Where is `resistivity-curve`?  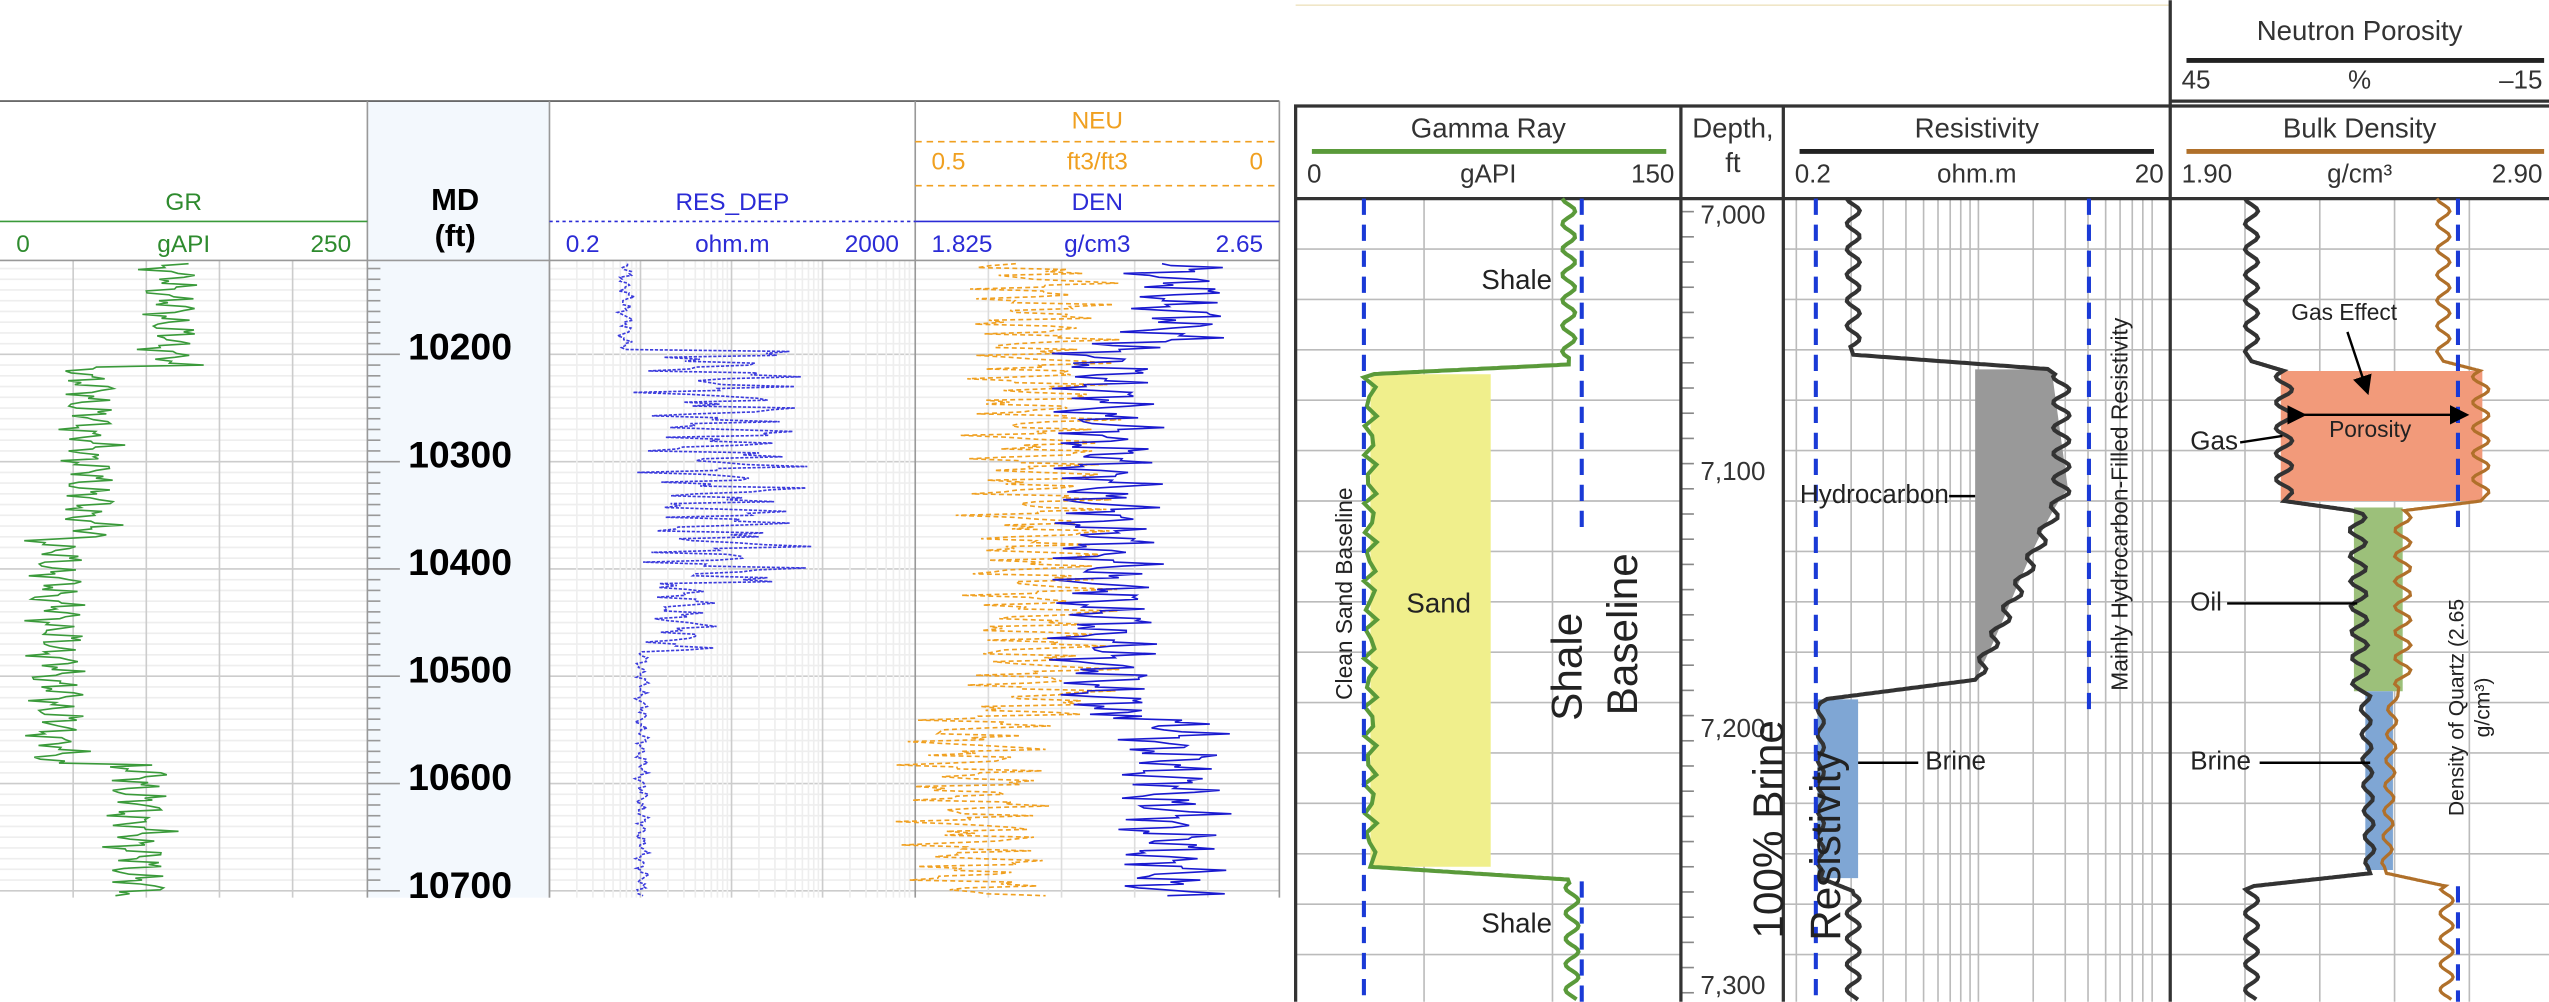
resistivity-curve is located at coordinates (1943, 599).